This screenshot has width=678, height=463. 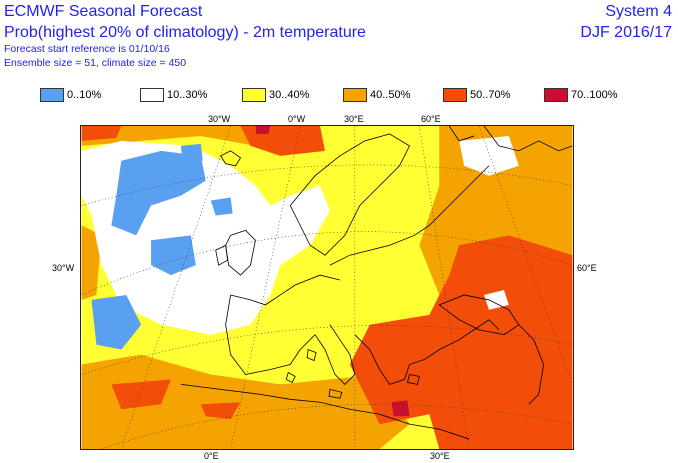 What do you see at coordinates (168, 136) in the screenshot?
I see `field-40-50-north` at bounding box center [168, 136].